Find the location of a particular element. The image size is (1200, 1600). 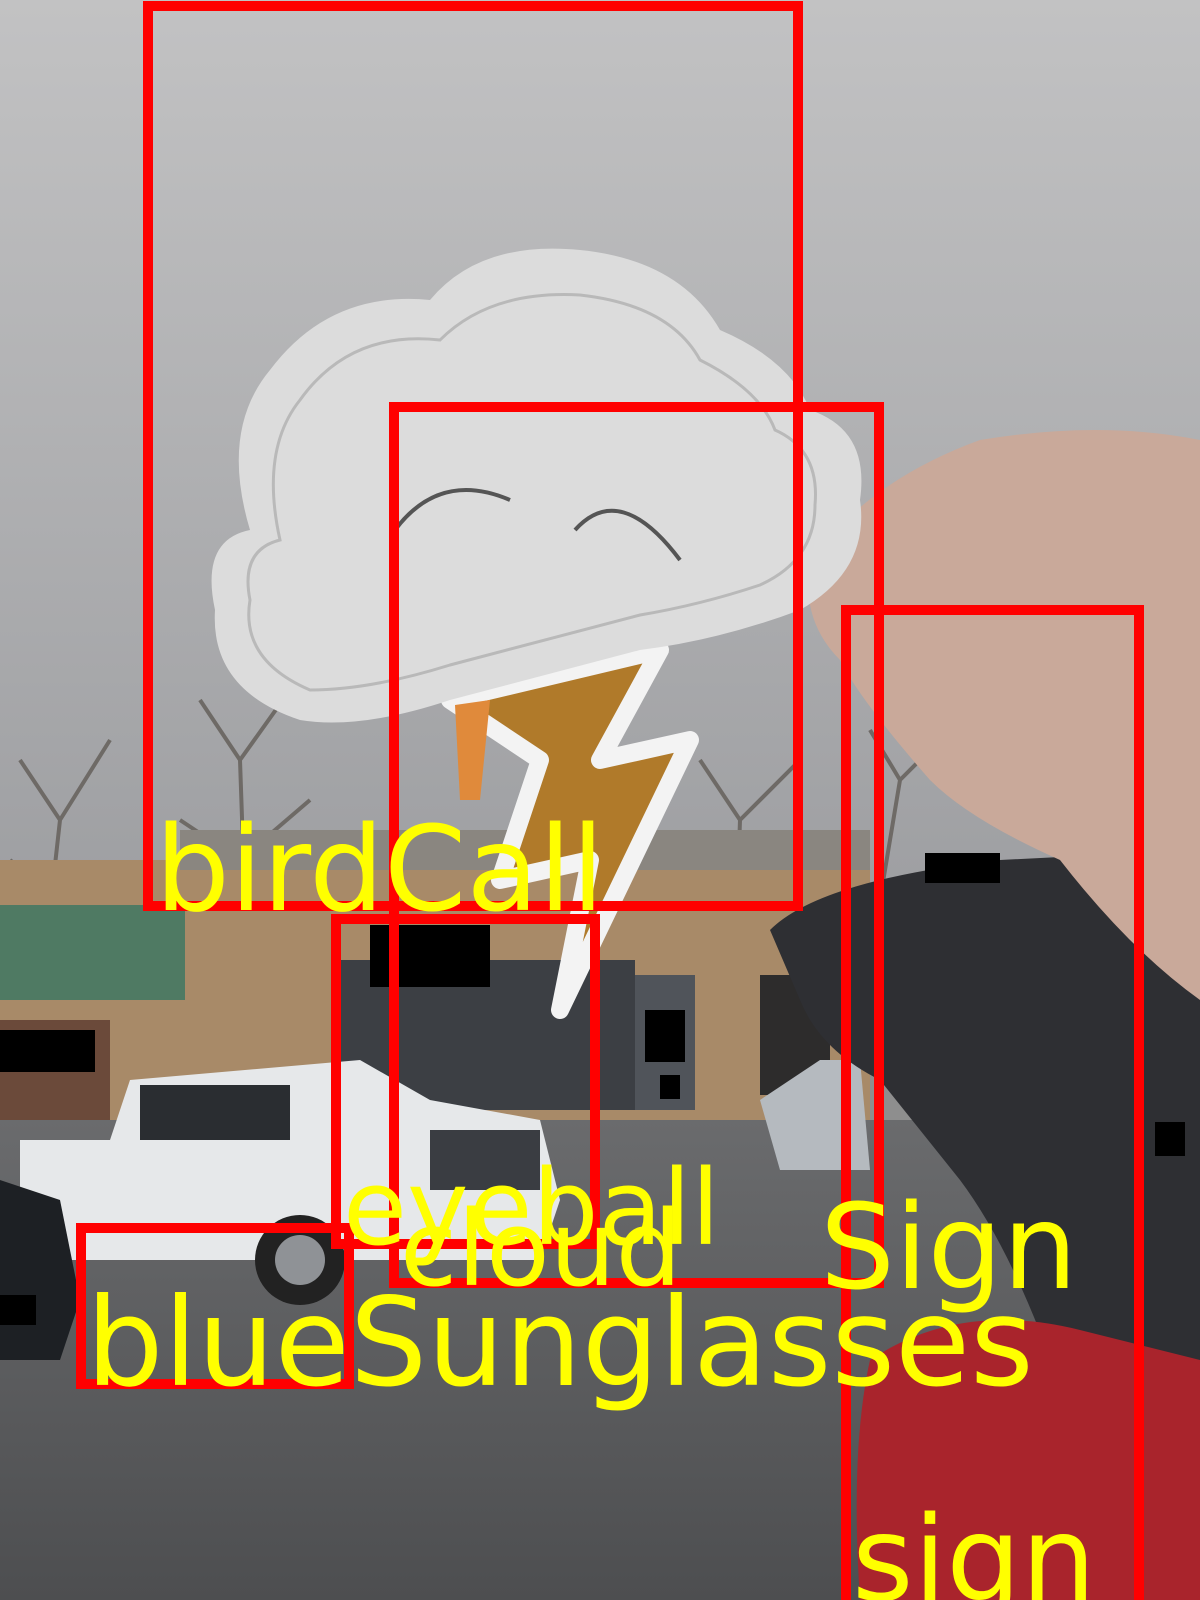

cloud-label: cloud is located at coordinates (541, 1249).